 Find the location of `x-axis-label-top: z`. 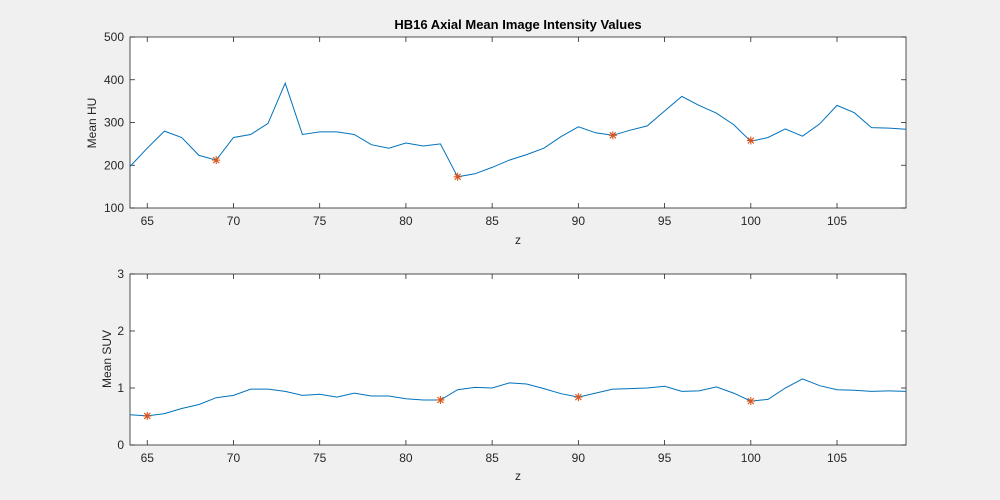

x-axis-label-top: z is located at coordinates (518, 240).